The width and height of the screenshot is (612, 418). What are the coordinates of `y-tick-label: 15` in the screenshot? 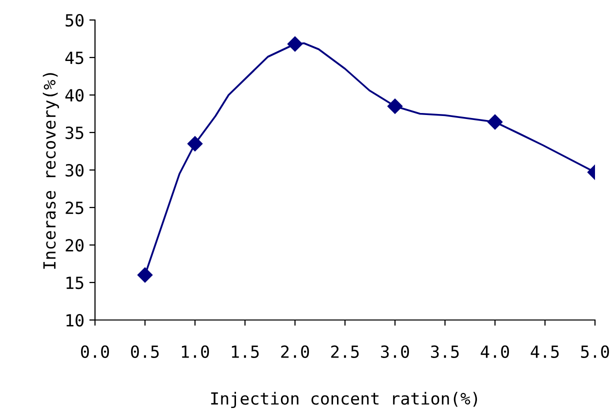 It's located at (75, 283).